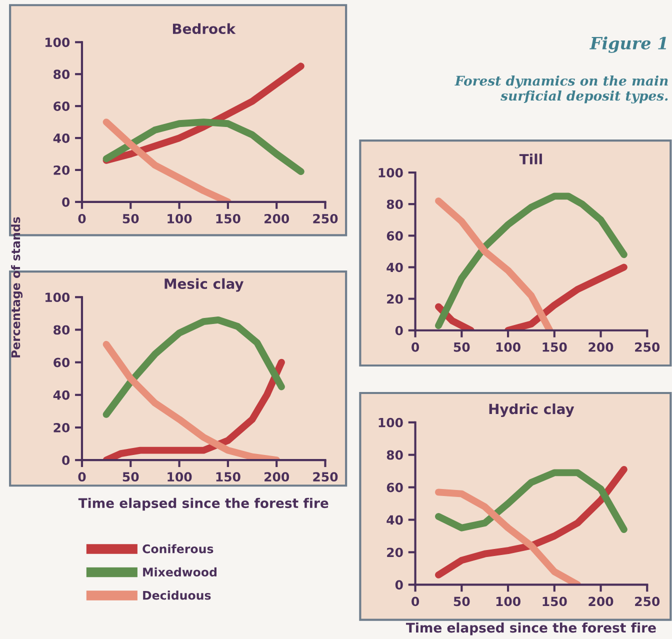 Image resolution: width=672 pixels, height=639 pixels. I want to click on chart-title: Mesic clay, so click(204, 285).